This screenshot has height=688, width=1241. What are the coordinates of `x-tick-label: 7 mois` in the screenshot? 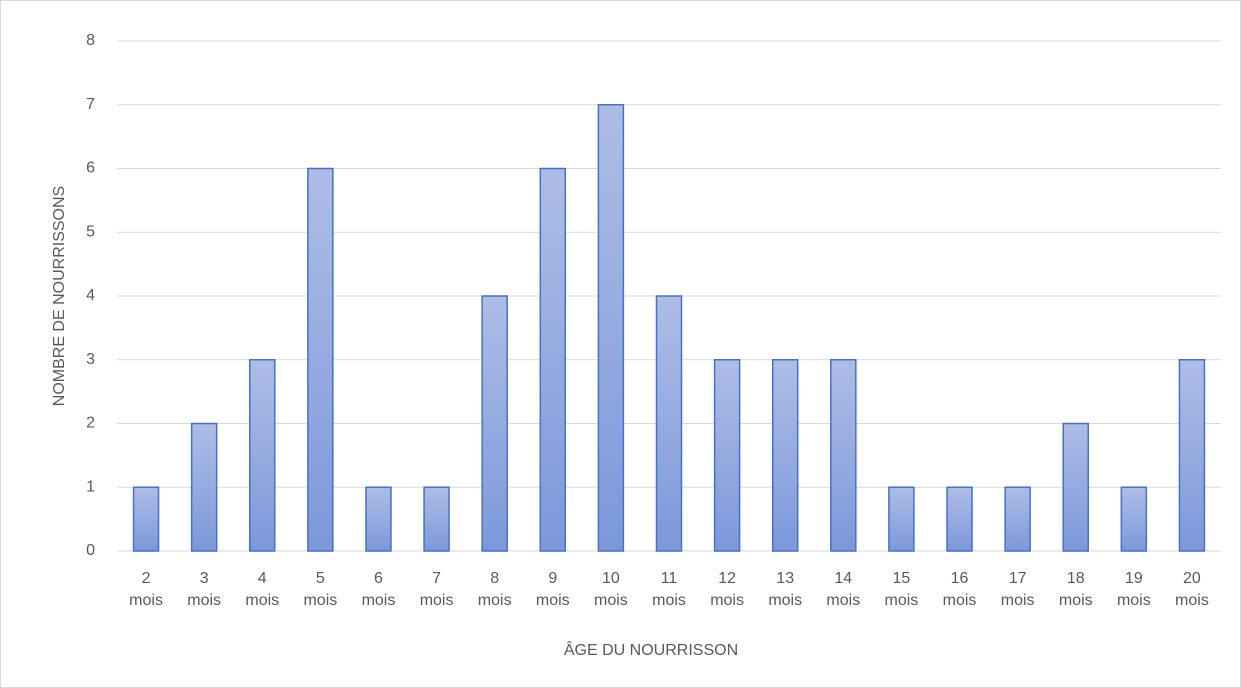 It's located at (436, 589).